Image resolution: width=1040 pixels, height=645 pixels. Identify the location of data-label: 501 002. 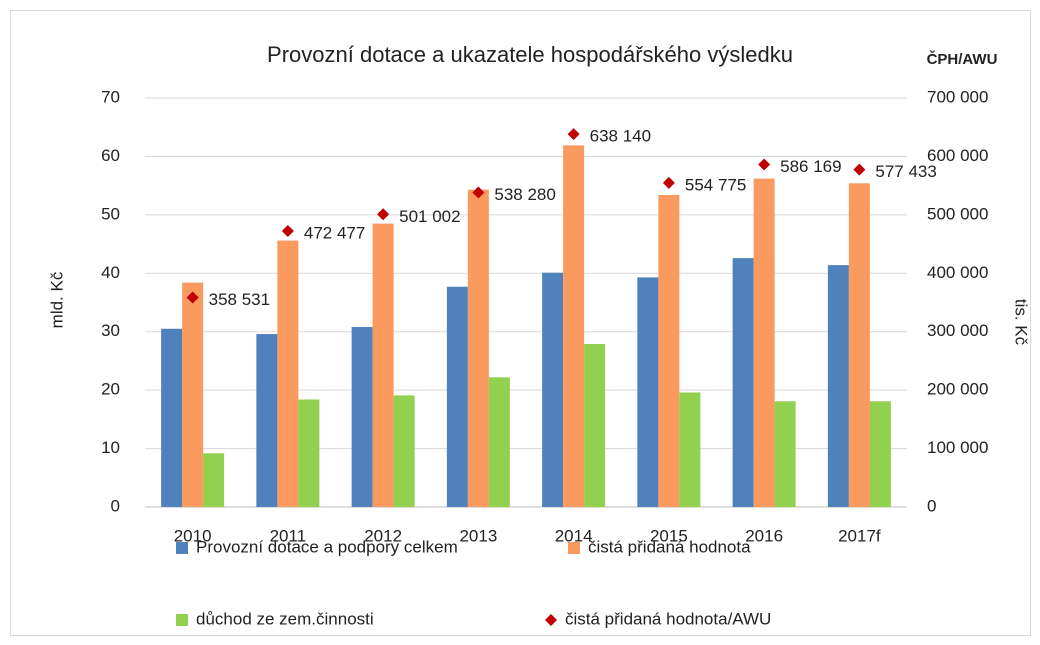
(429, 216).